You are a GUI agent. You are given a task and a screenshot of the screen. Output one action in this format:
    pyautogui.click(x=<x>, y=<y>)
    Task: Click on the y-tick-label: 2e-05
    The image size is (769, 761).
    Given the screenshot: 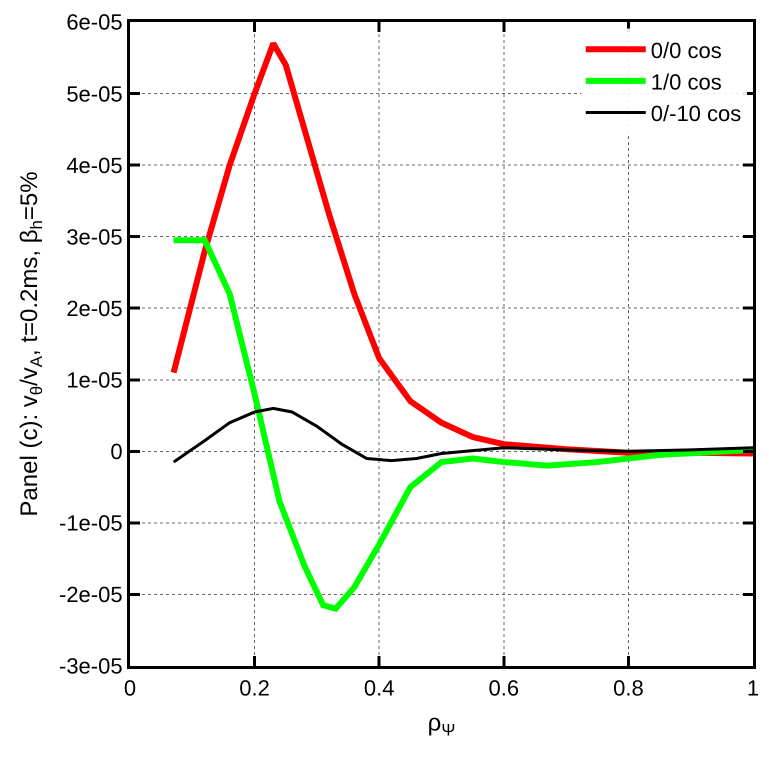 What is the action you would take?
    pyautogui.click(x=94, y=308)
    